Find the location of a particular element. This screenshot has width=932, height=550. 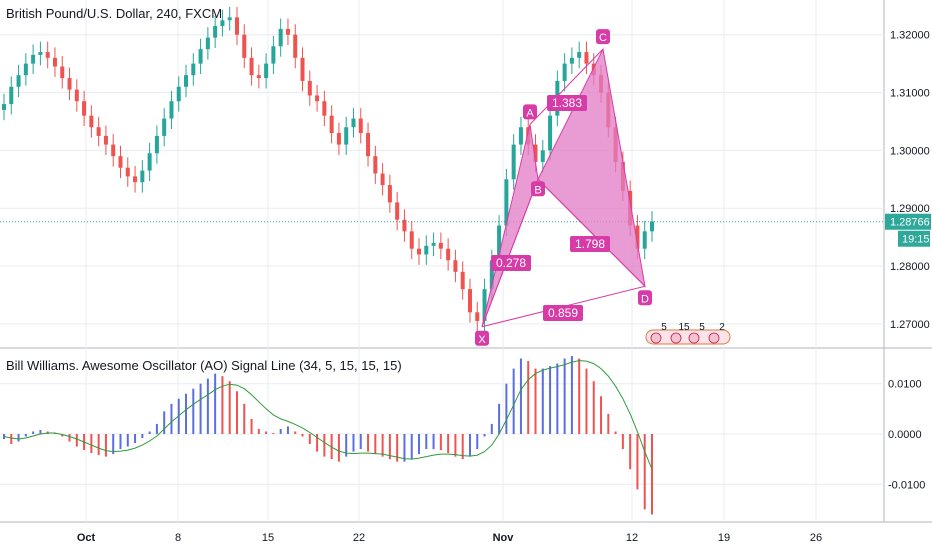

price-tick-label: 1.31000 is located at coordinates (910, 94).